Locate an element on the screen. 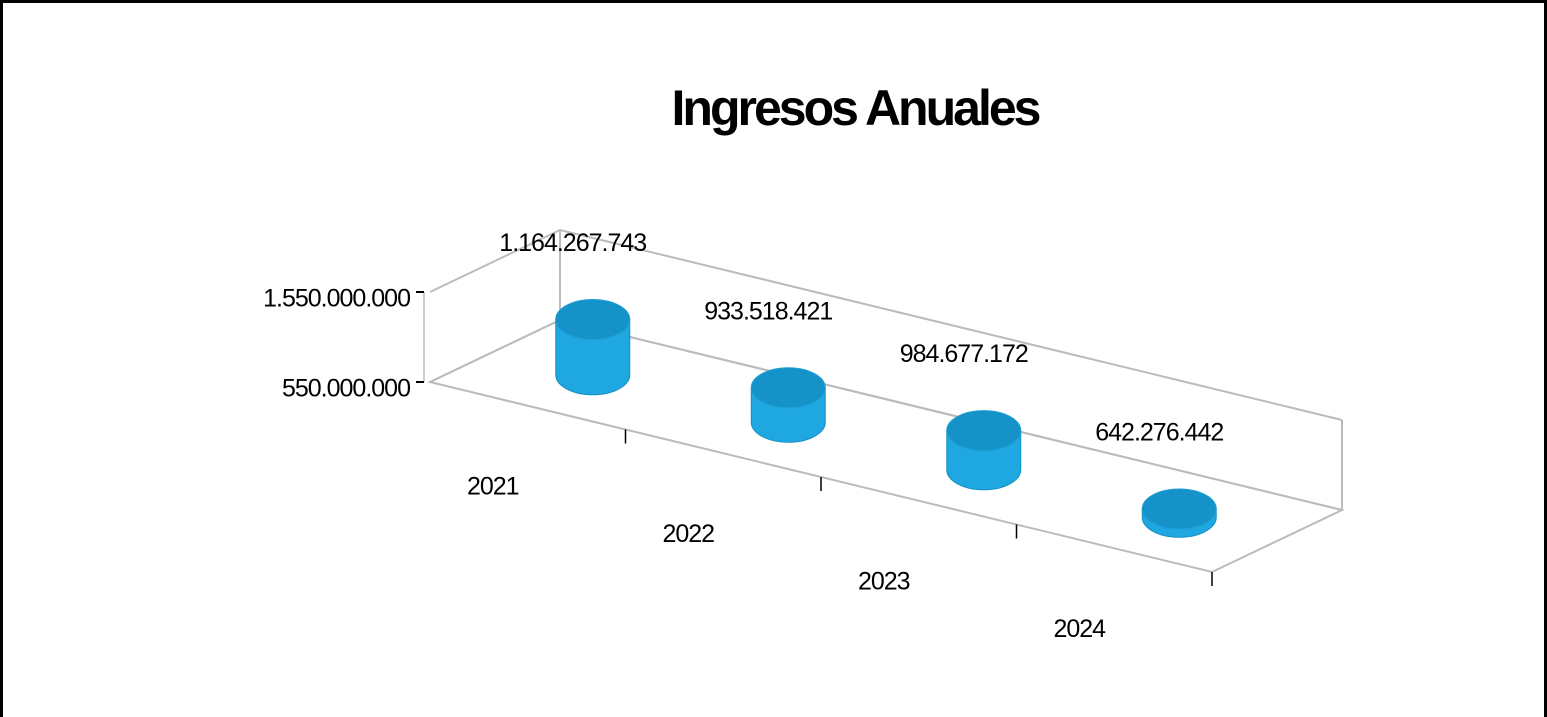 Image resolution: width=1547 pixels, height=717 pixels. cylinder-body is located at coordinates (593, 357).